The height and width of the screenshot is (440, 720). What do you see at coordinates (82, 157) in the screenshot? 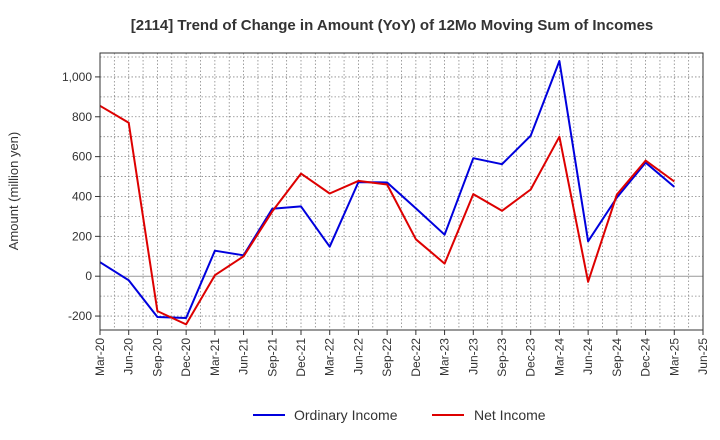
I see `y-tick-label: 600` at bounding box center [82, 157].